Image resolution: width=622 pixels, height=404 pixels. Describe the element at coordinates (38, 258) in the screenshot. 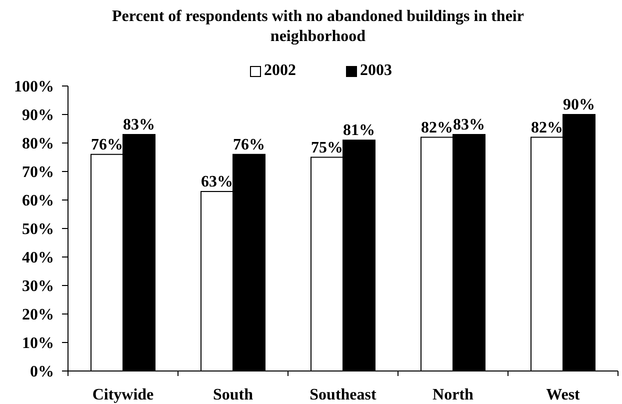

I see `y-tick-label: 40%` at that location.